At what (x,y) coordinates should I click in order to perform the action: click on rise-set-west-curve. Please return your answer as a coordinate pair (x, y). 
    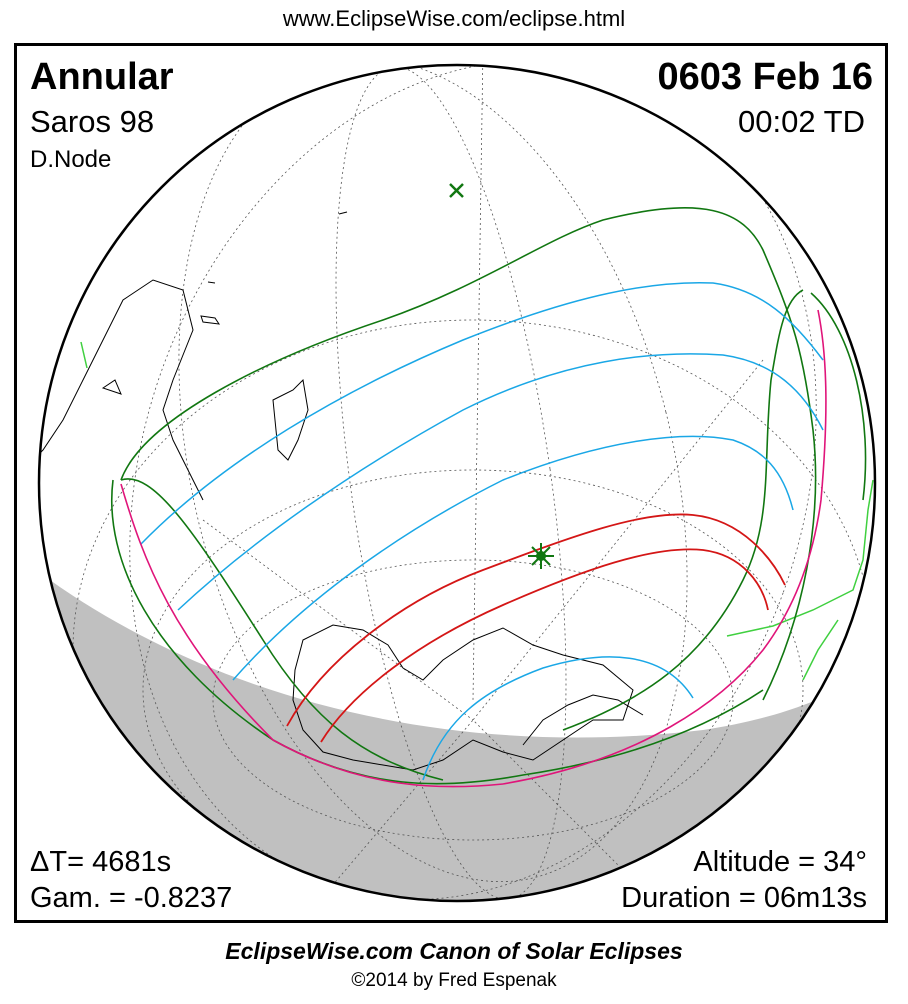
    Looking at the image, I should click on (312, 635).